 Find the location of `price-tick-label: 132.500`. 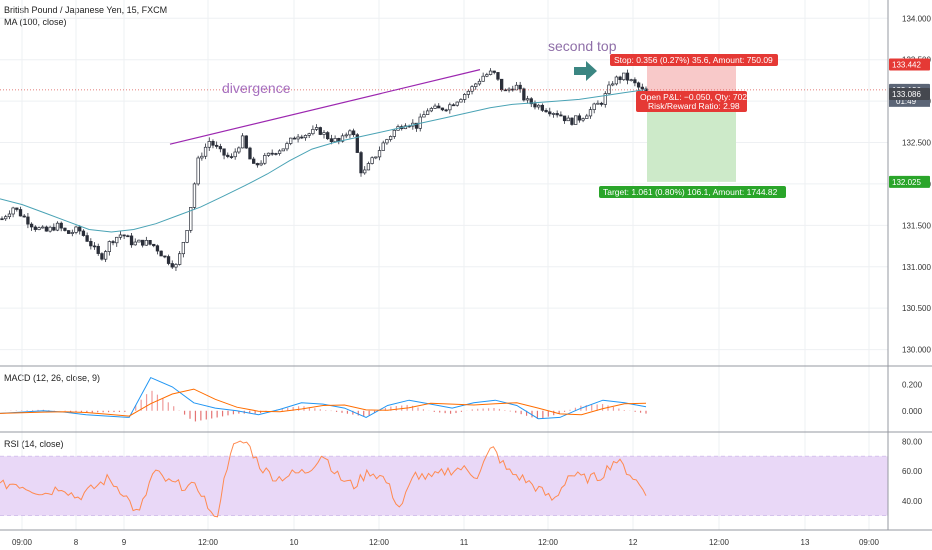

price-tick-label: 132.500 is located at coordinates (916, 143).